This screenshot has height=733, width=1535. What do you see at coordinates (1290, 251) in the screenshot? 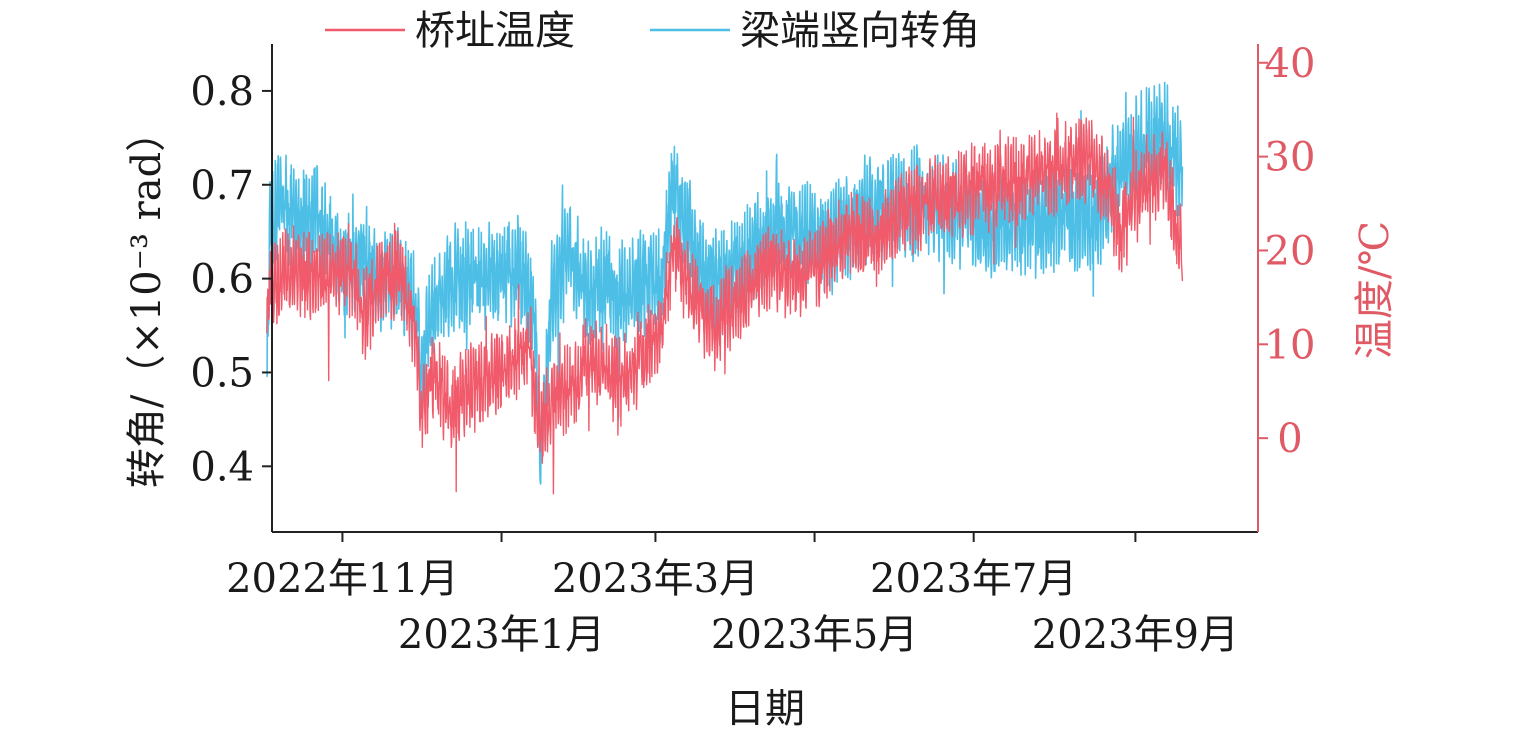
I see `right-tick-label: 20` at bounding box center [1290, 251].